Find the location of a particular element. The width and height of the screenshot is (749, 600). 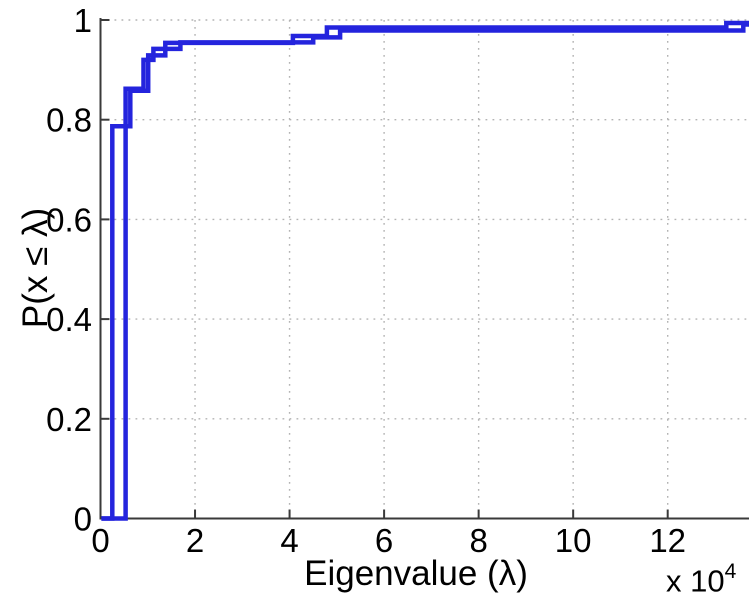

y-tick-label: 0.8 is located at coordinates (69, 120).